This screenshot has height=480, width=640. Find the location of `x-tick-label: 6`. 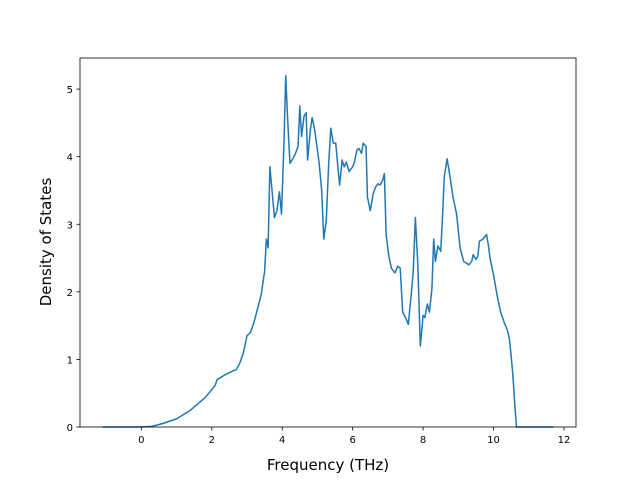

x-tick-label: 6 is located at coordinates (352, 440).